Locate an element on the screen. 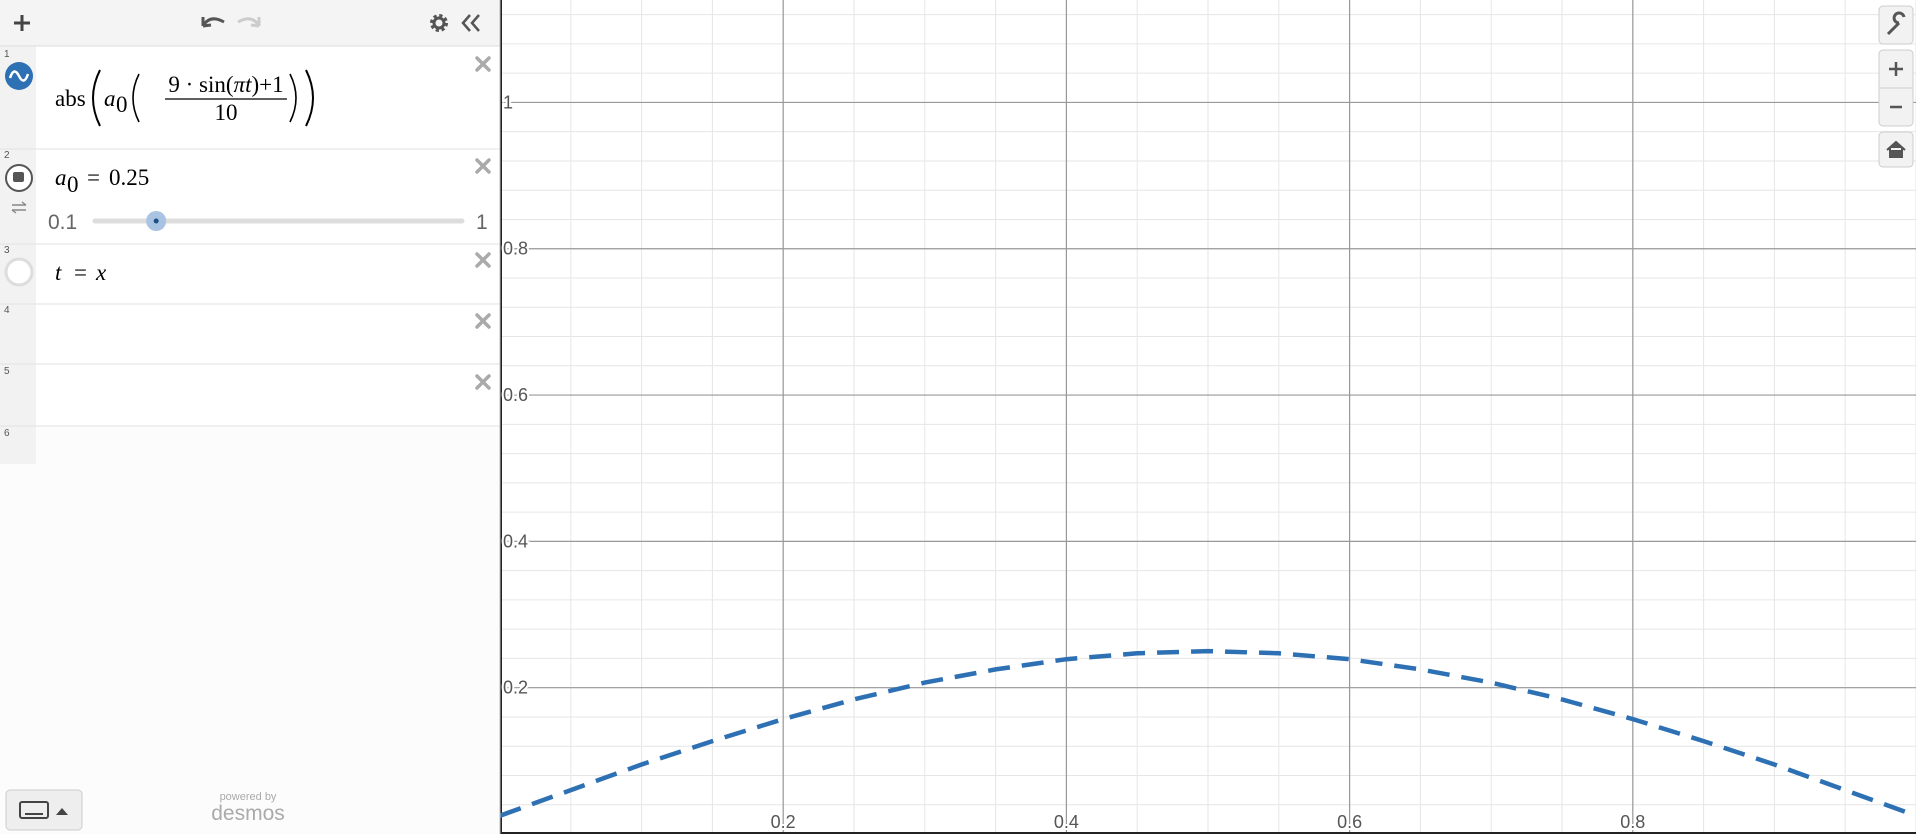  lhs: t is located at coordinates (58, 272).